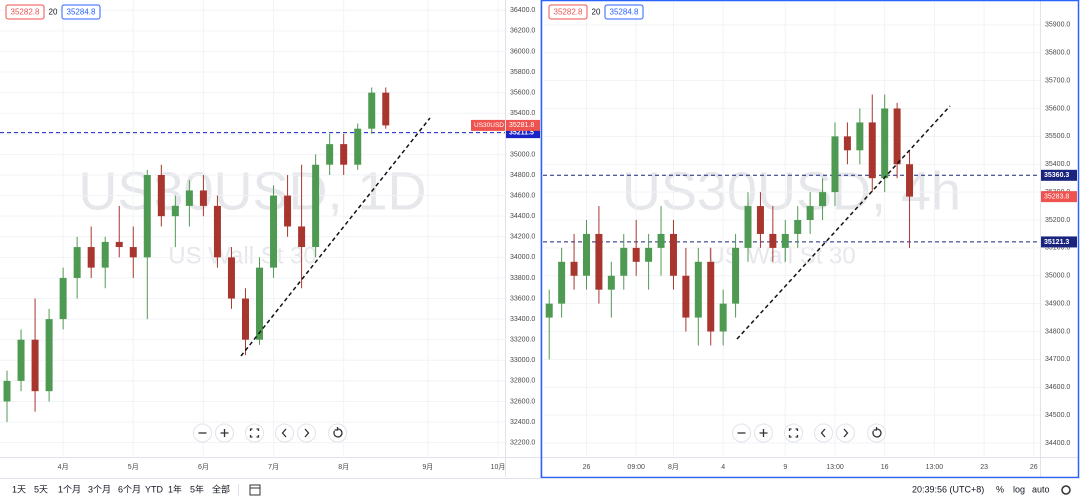 The width and height of the screenshot is (1080, 503). Describe the element at coordinates (522, 401) in the screenshot. I see `y-tick-label: 32600.0` at that location.